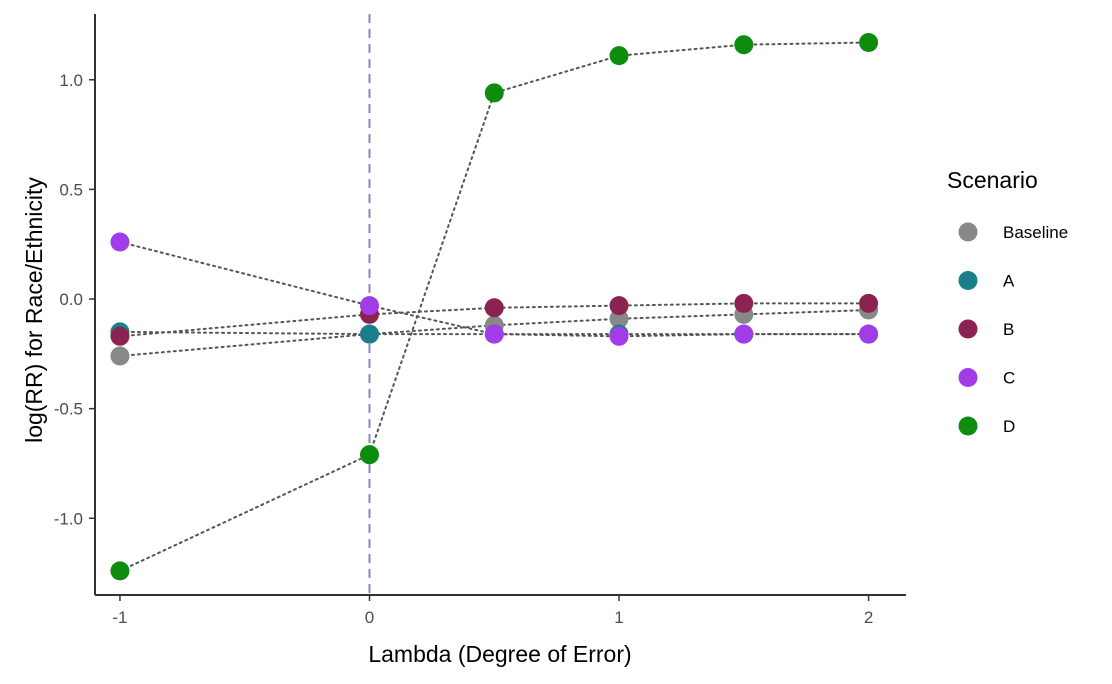 The image size is (1112, 684). What do you see at coordinates (34, 310) in the screenshot?
I see `y-axis-title: log(RR) for Race/Ethnicity` at bounding box center [34, 310].